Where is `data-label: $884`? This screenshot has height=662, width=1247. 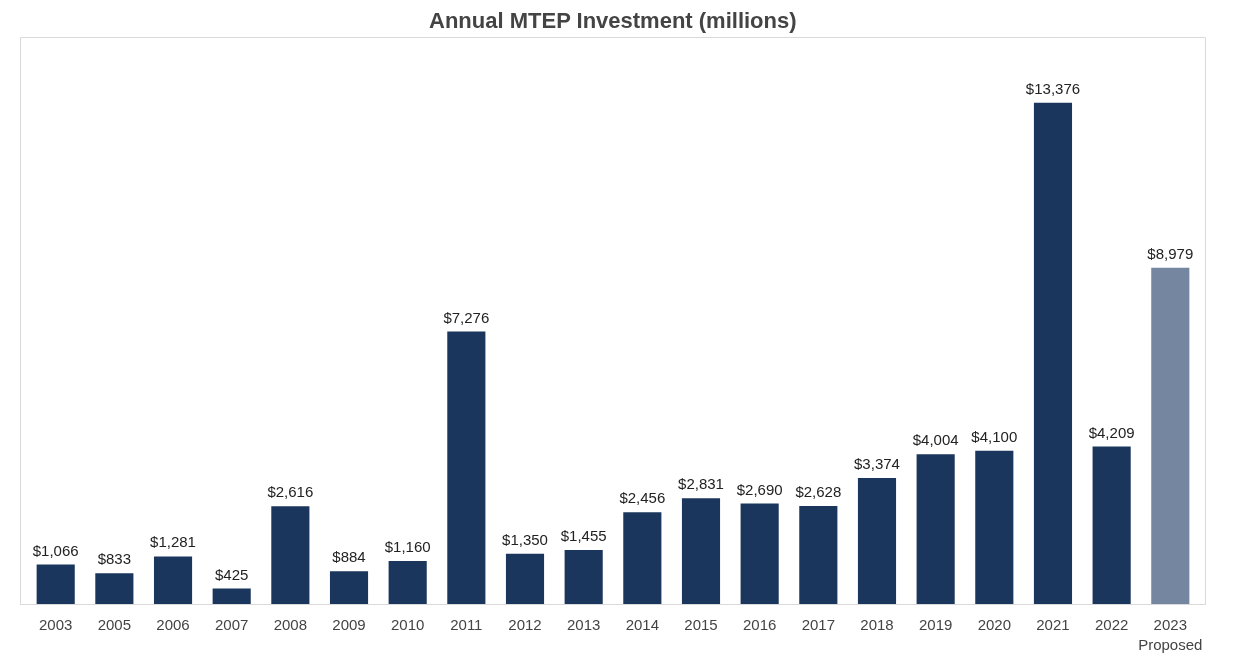
data-label: $884 is located at coordinates (349, 557).